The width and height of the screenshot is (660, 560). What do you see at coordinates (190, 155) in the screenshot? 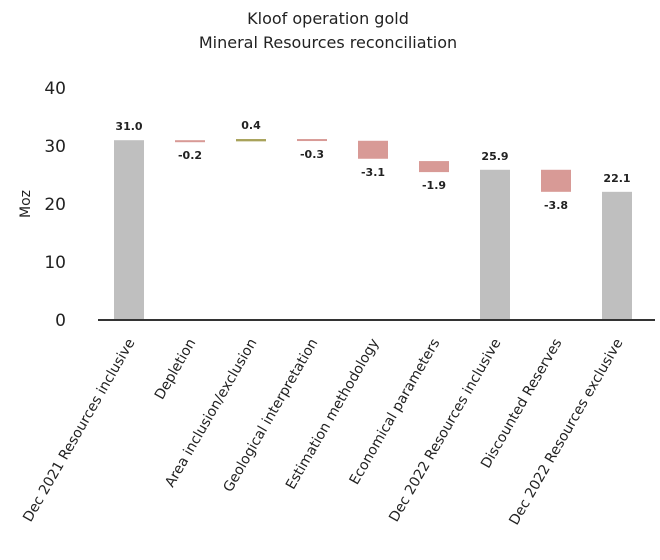
I see `data-label: -0.2` at bounding box center [190, 155].